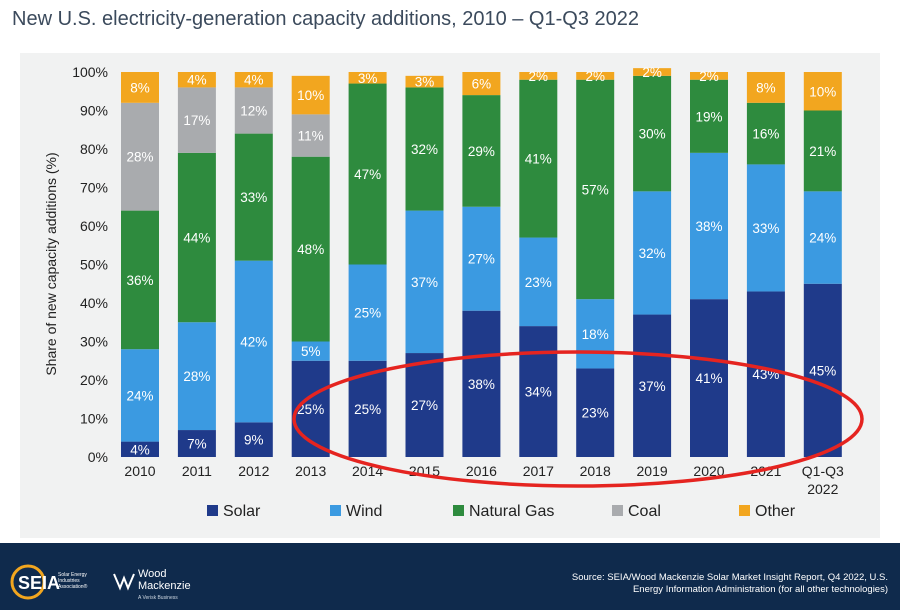 This screenshot has width=900, height=610. I want to click on data-label-natural-gas: 44%, so click(196, 238).